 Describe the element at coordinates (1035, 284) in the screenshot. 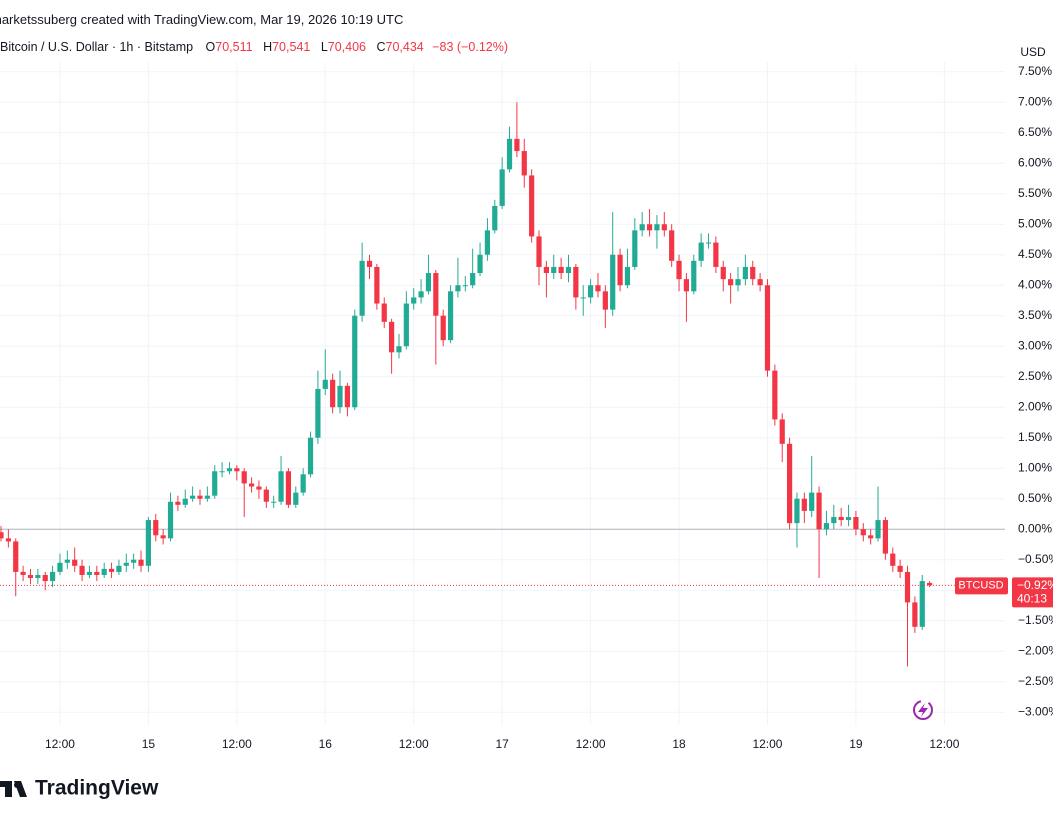

I see `y-tick-label: 4.00%` at that location.